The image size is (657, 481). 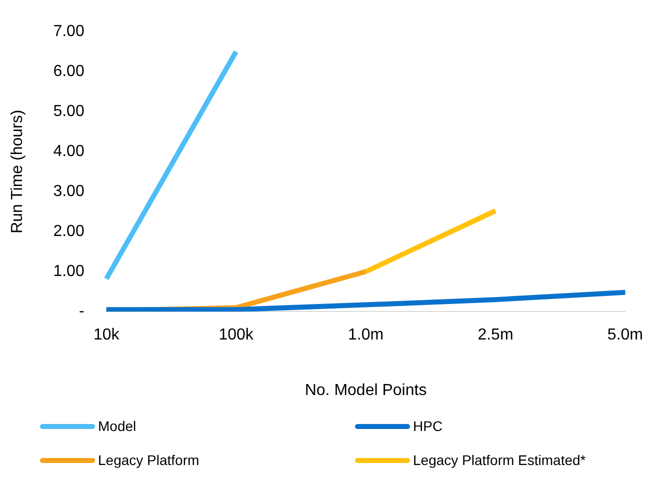 I want to click on y-tick-label: 6.00, so click(x=68, y=71).